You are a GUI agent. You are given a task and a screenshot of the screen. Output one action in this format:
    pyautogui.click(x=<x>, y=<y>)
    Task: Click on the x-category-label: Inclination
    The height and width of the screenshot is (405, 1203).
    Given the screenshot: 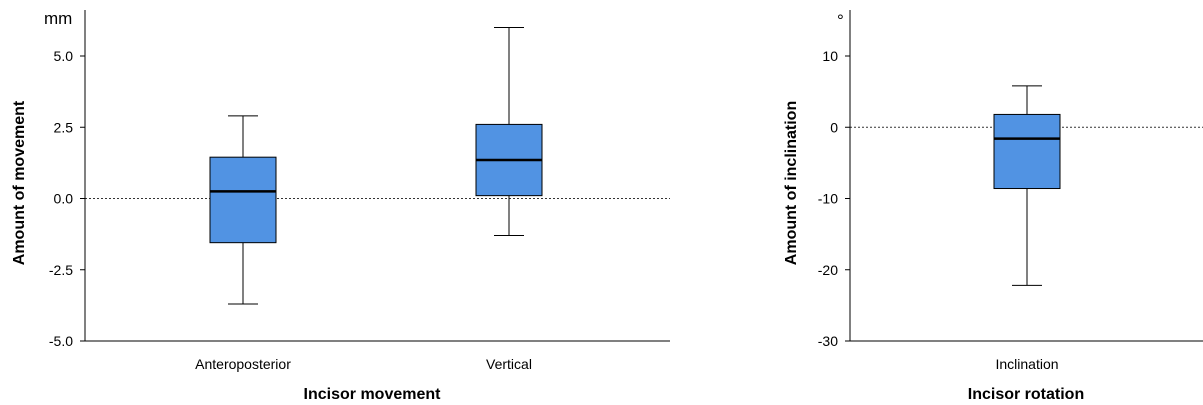 What is the action you would take?
    pyautogui.click(x=1026, y=364)
    